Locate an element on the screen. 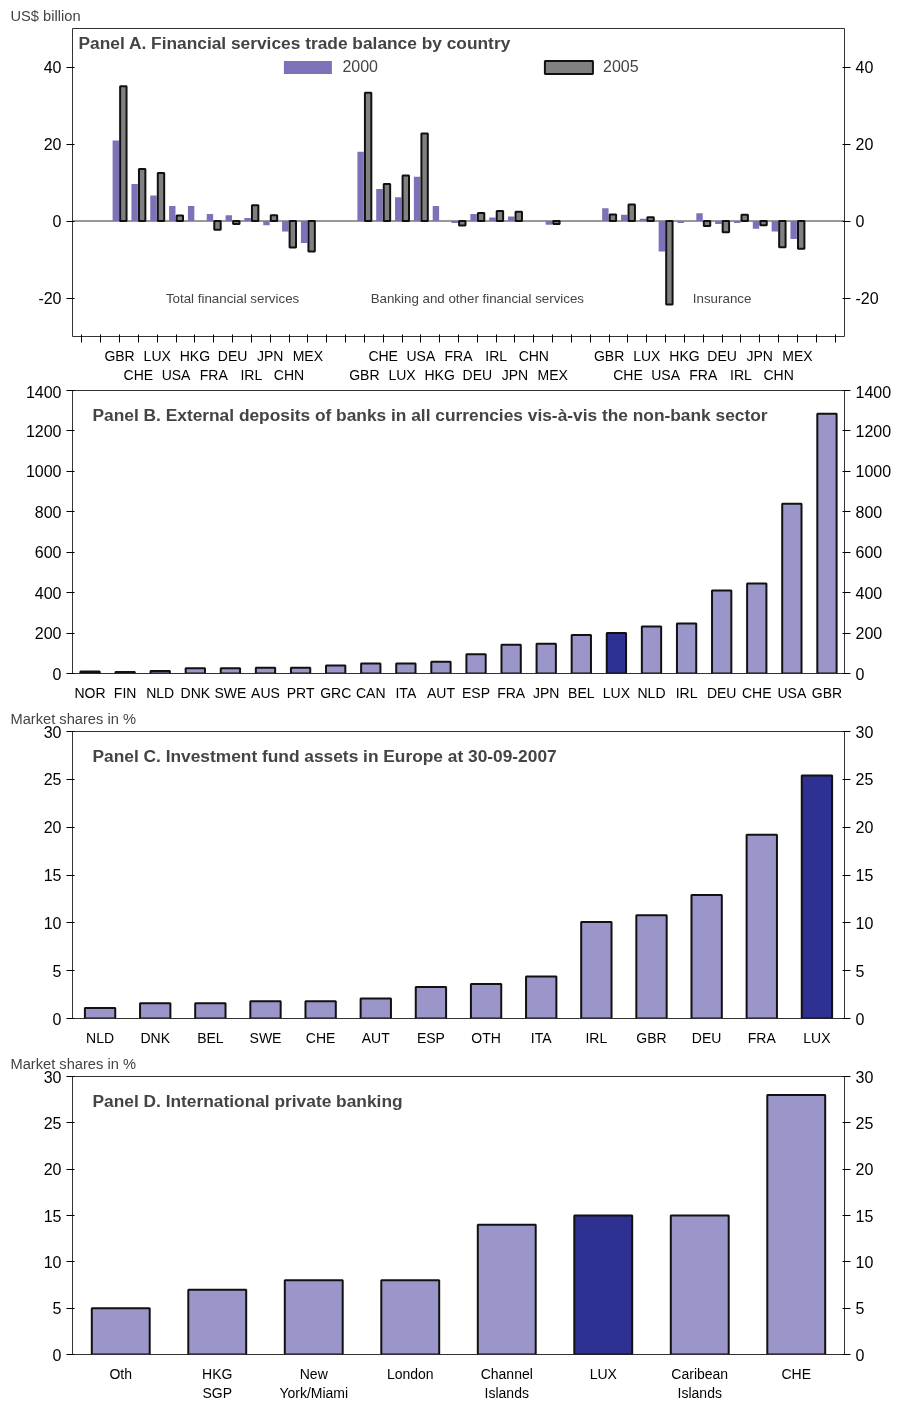  x-tick-label: OTH is located at coordinates (486, 1037).